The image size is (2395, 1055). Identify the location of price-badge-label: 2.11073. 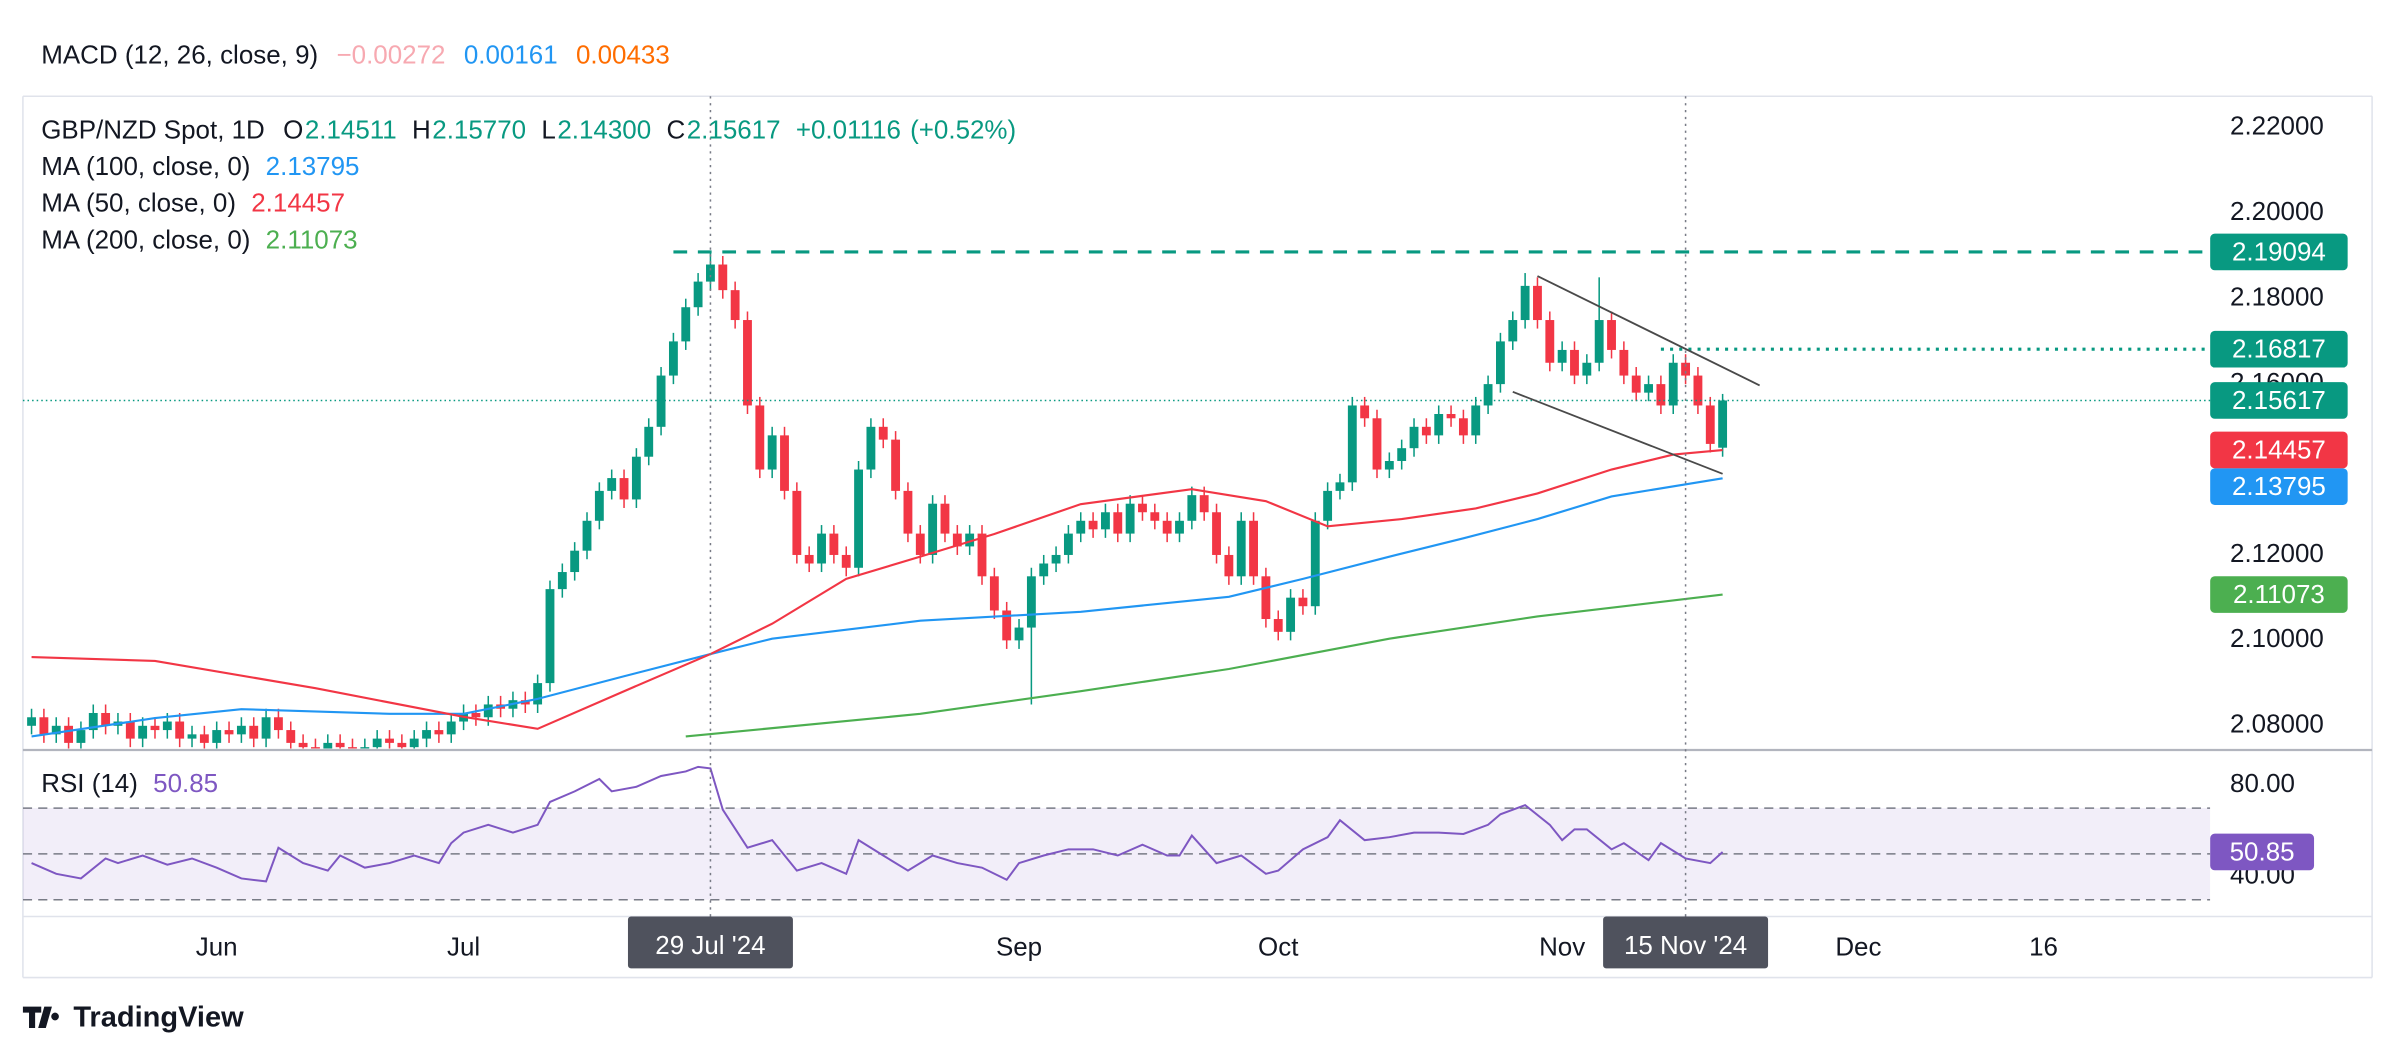
(2279, 594).